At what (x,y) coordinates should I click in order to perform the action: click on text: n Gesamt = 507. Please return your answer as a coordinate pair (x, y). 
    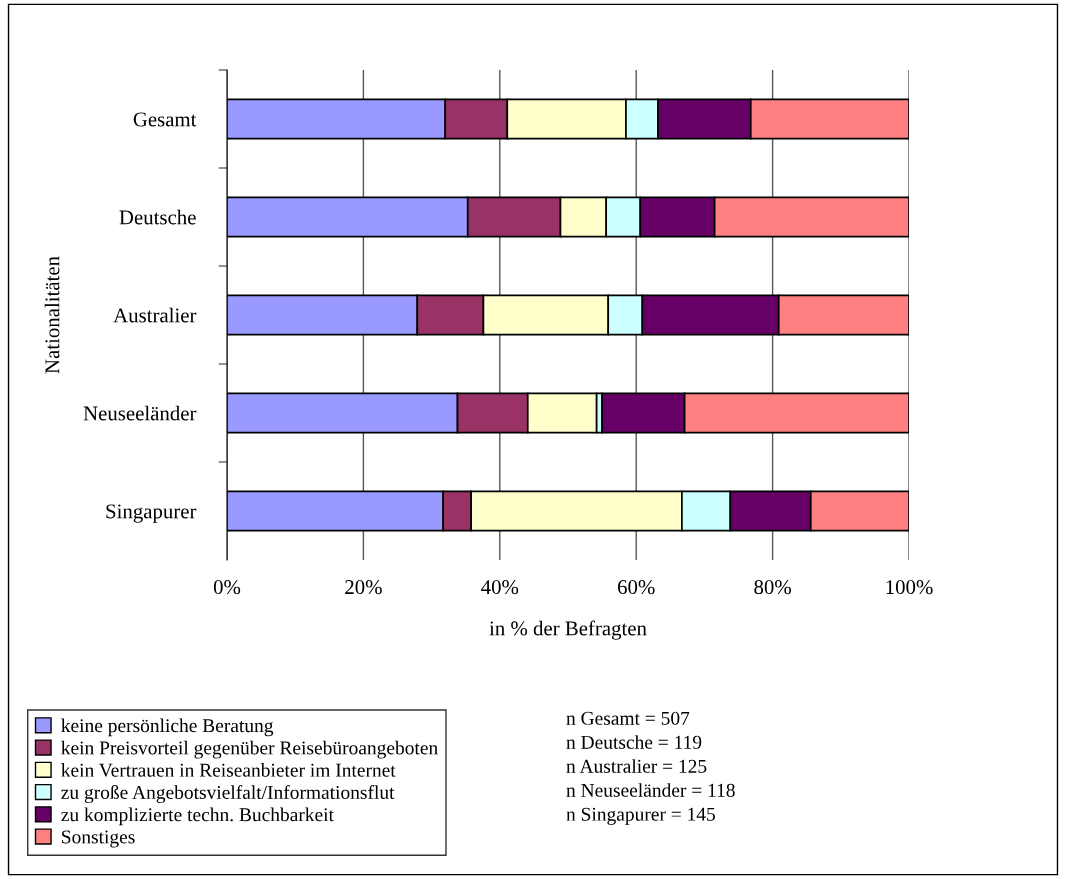
    Looking at the image, I should click on (628, 718).